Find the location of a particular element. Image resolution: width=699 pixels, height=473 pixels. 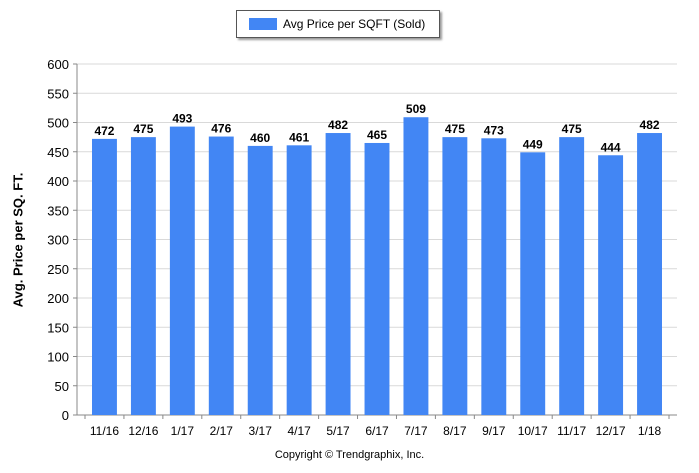

x-tick-label: 11/17 is located at coordinates (571, 431).